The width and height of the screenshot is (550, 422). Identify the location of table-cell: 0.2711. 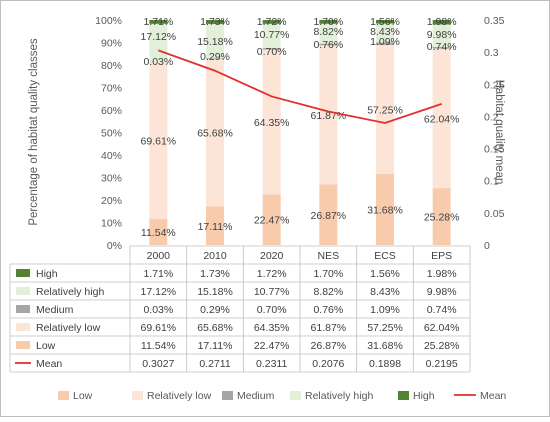
(214, 364).